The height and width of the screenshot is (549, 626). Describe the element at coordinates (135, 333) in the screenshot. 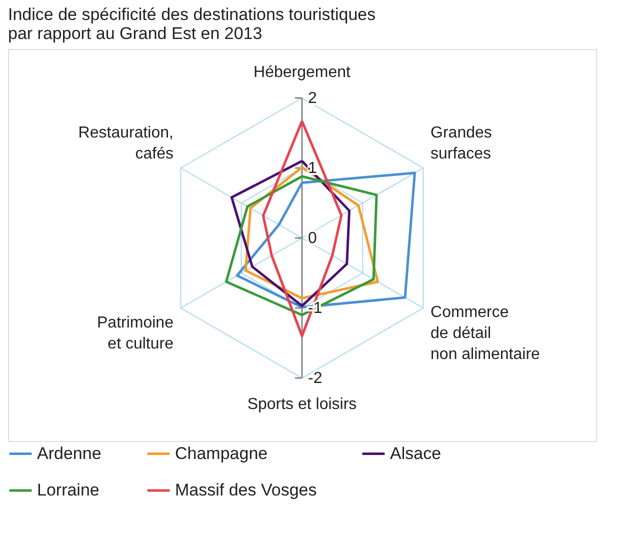

I see `spoke-label: Patrimoine et culture` at that location.